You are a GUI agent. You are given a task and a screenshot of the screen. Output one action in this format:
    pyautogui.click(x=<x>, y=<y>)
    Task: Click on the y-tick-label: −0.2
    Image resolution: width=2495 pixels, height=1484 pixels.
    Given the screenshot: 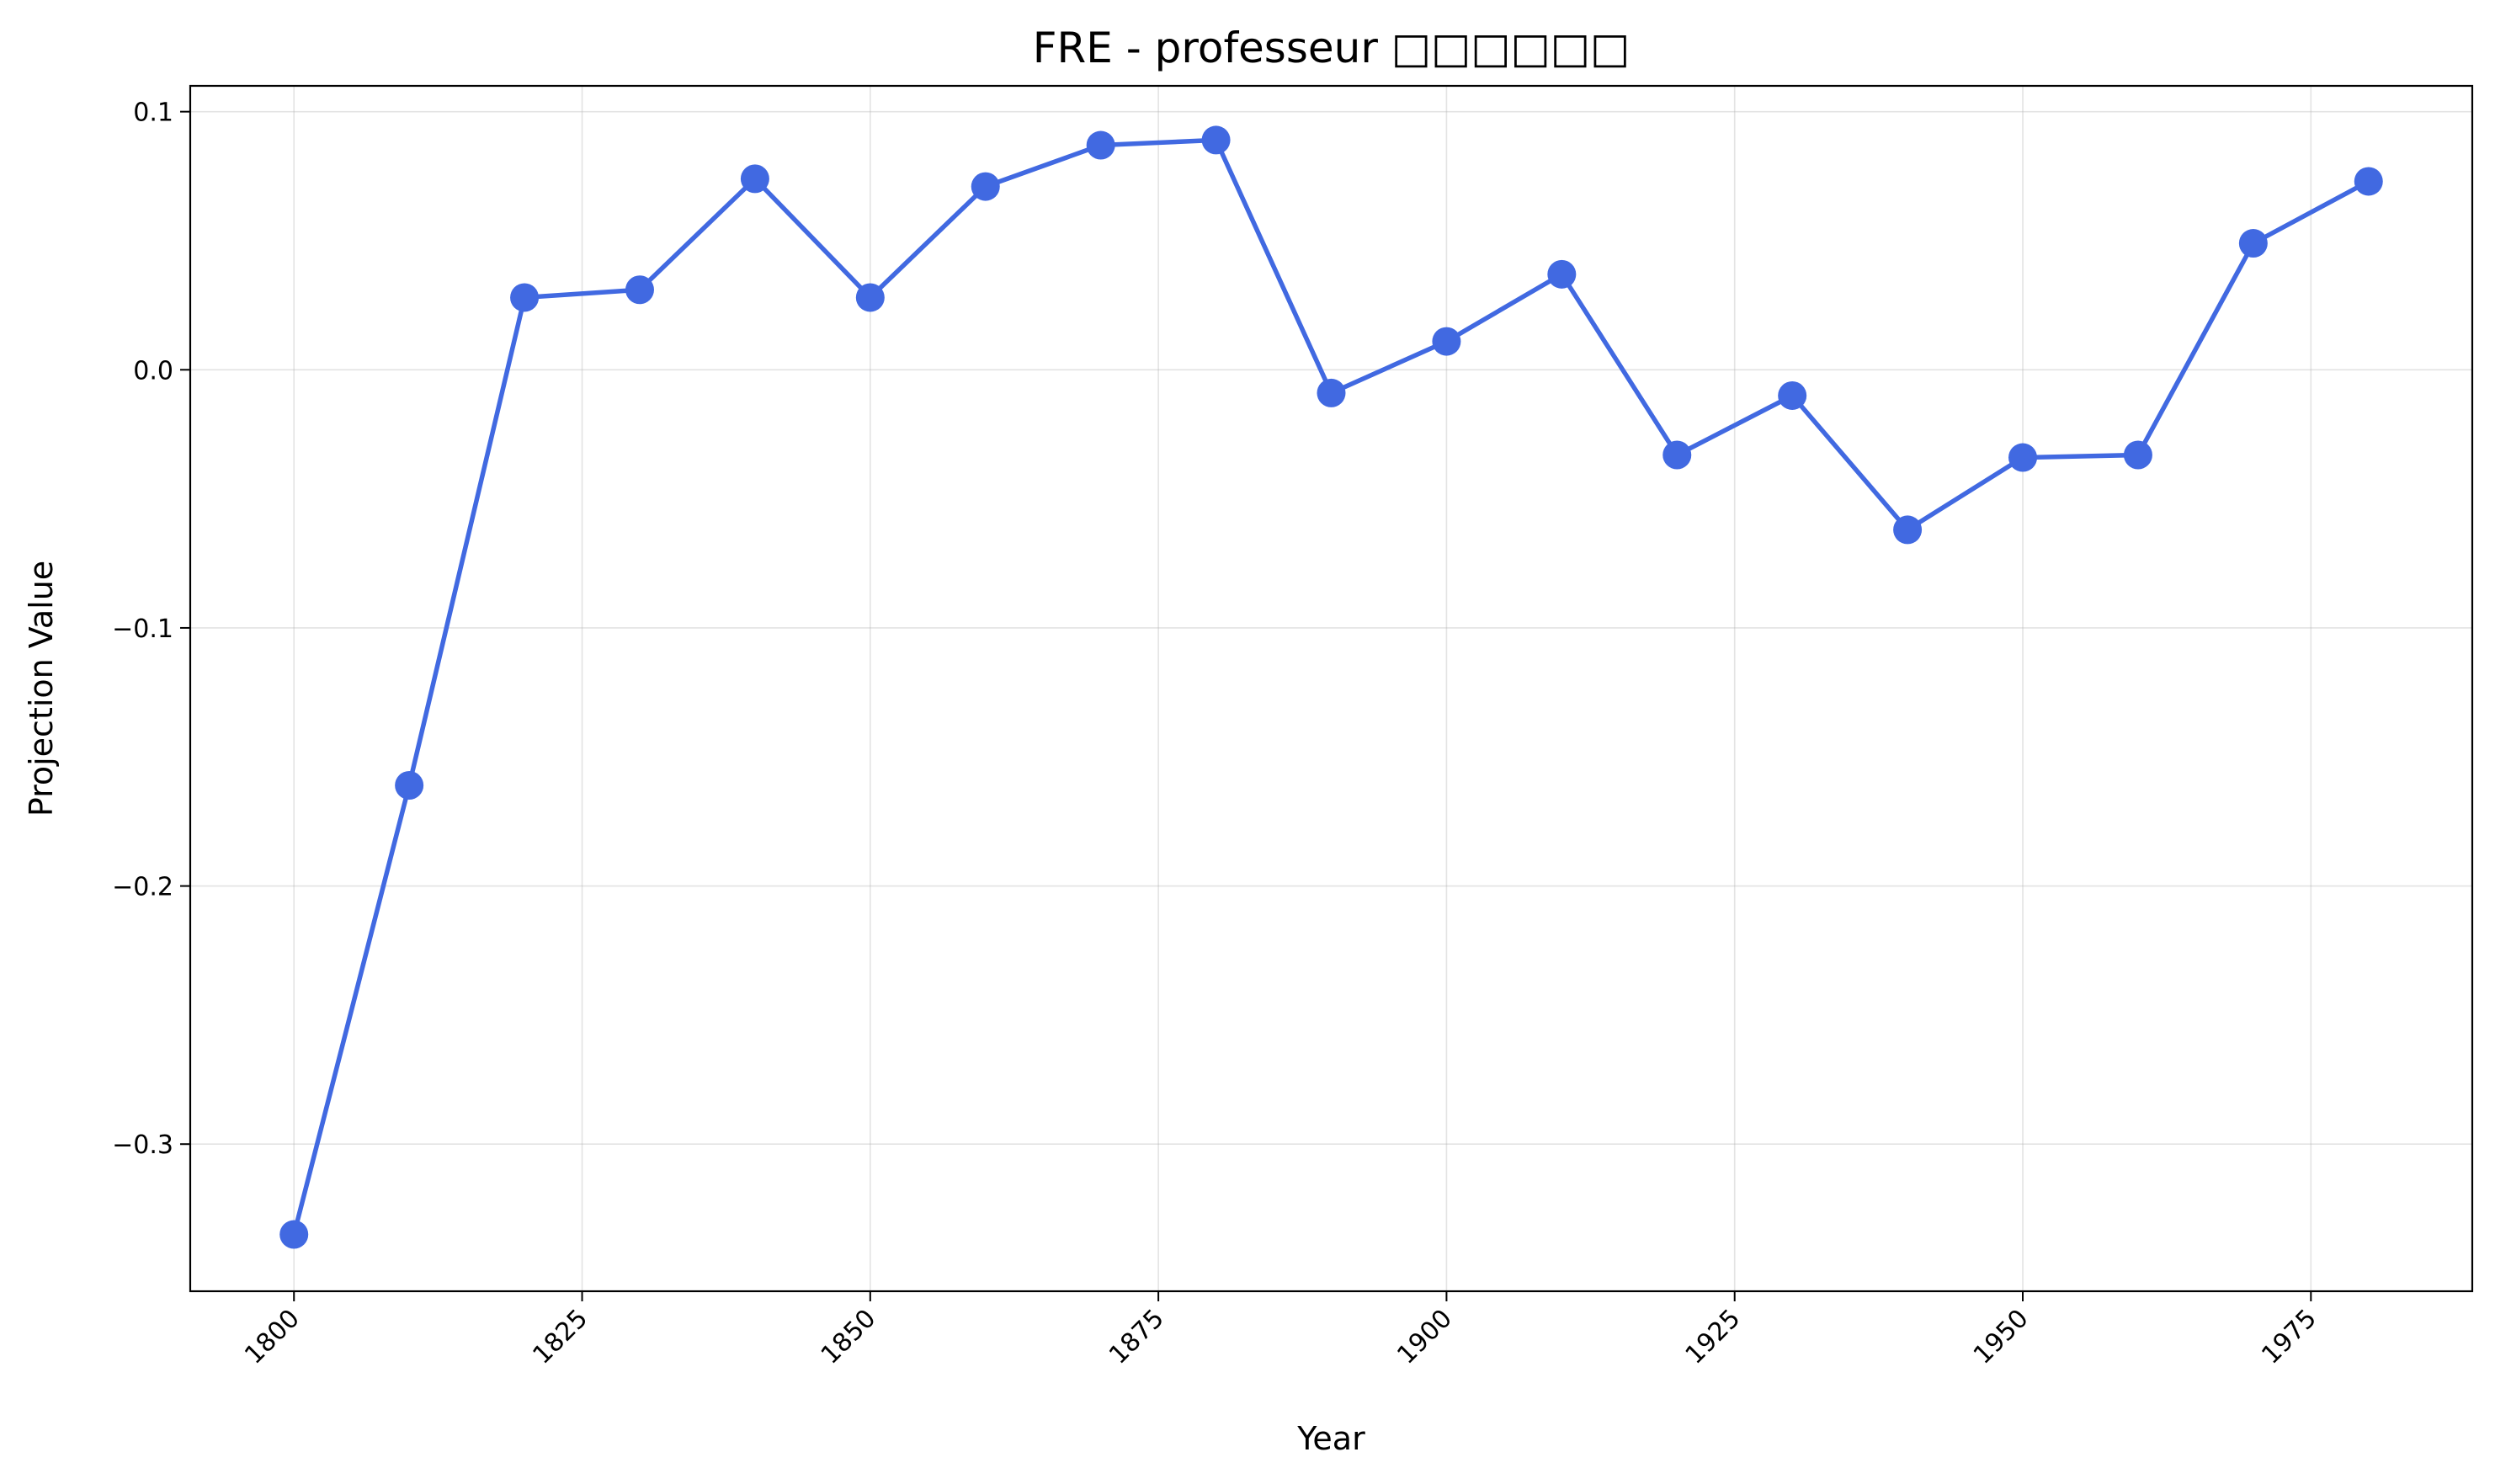 What is the action you would take?
    pyautogui.click(x=142, y=887)
    